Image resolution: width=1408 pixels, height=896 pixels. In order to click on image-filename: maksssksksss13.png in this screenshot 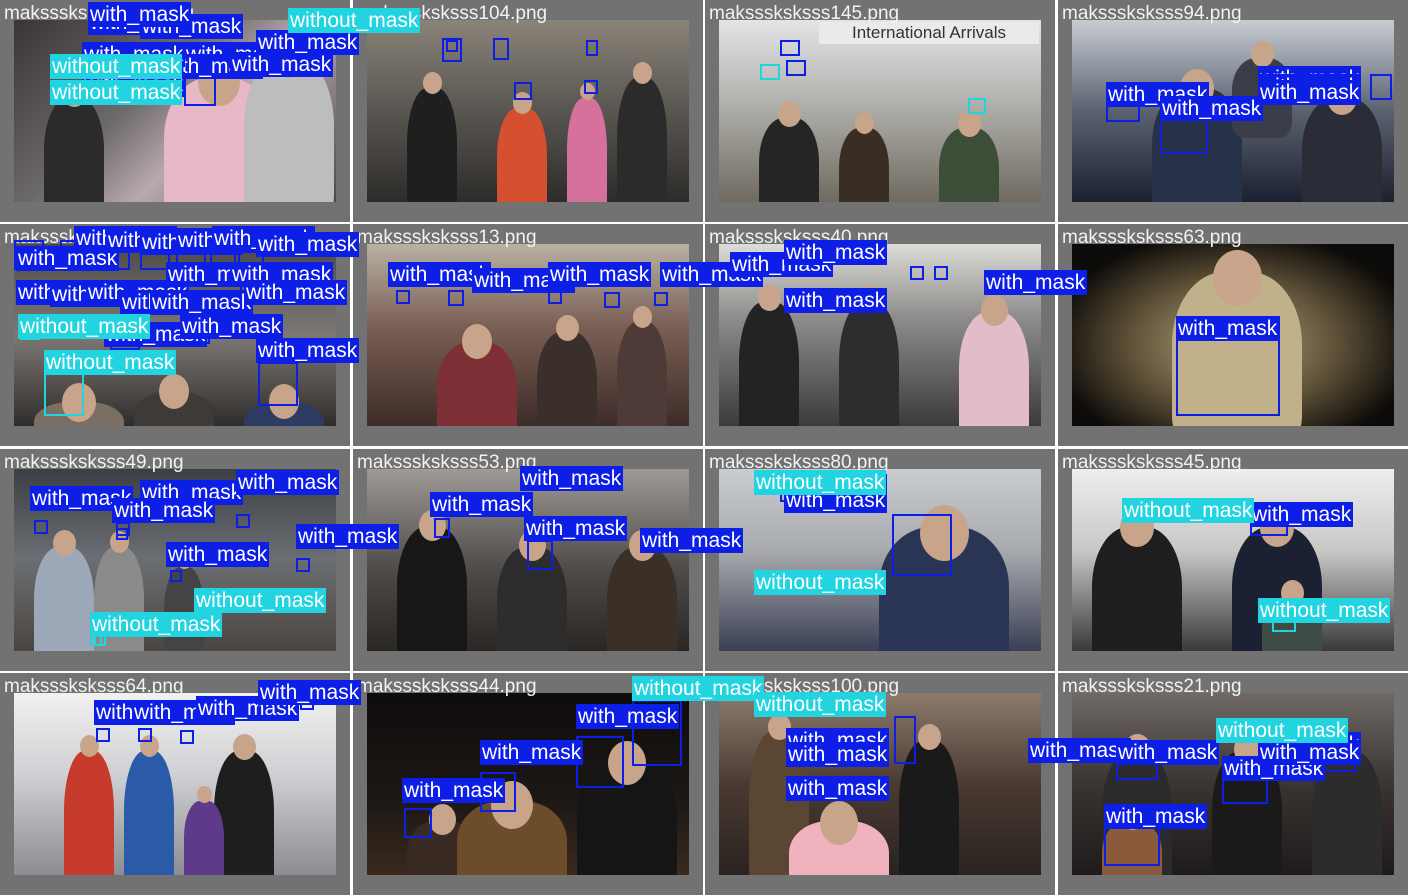, I will do `click(447, 237)`.